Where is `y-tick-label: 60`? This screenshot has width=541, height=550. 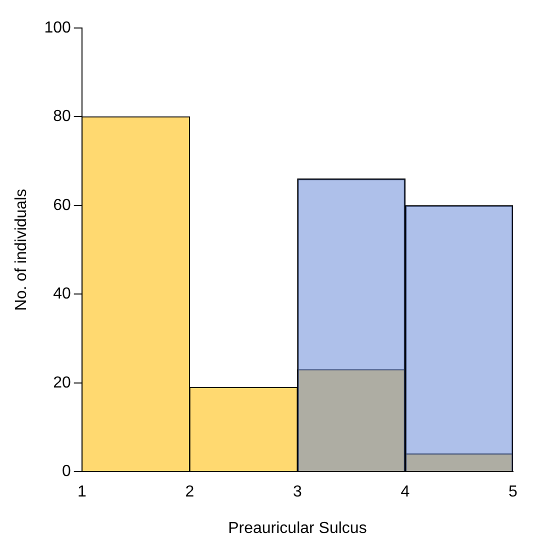 y-tick-label: 60 is located at coordinates (62, 205).